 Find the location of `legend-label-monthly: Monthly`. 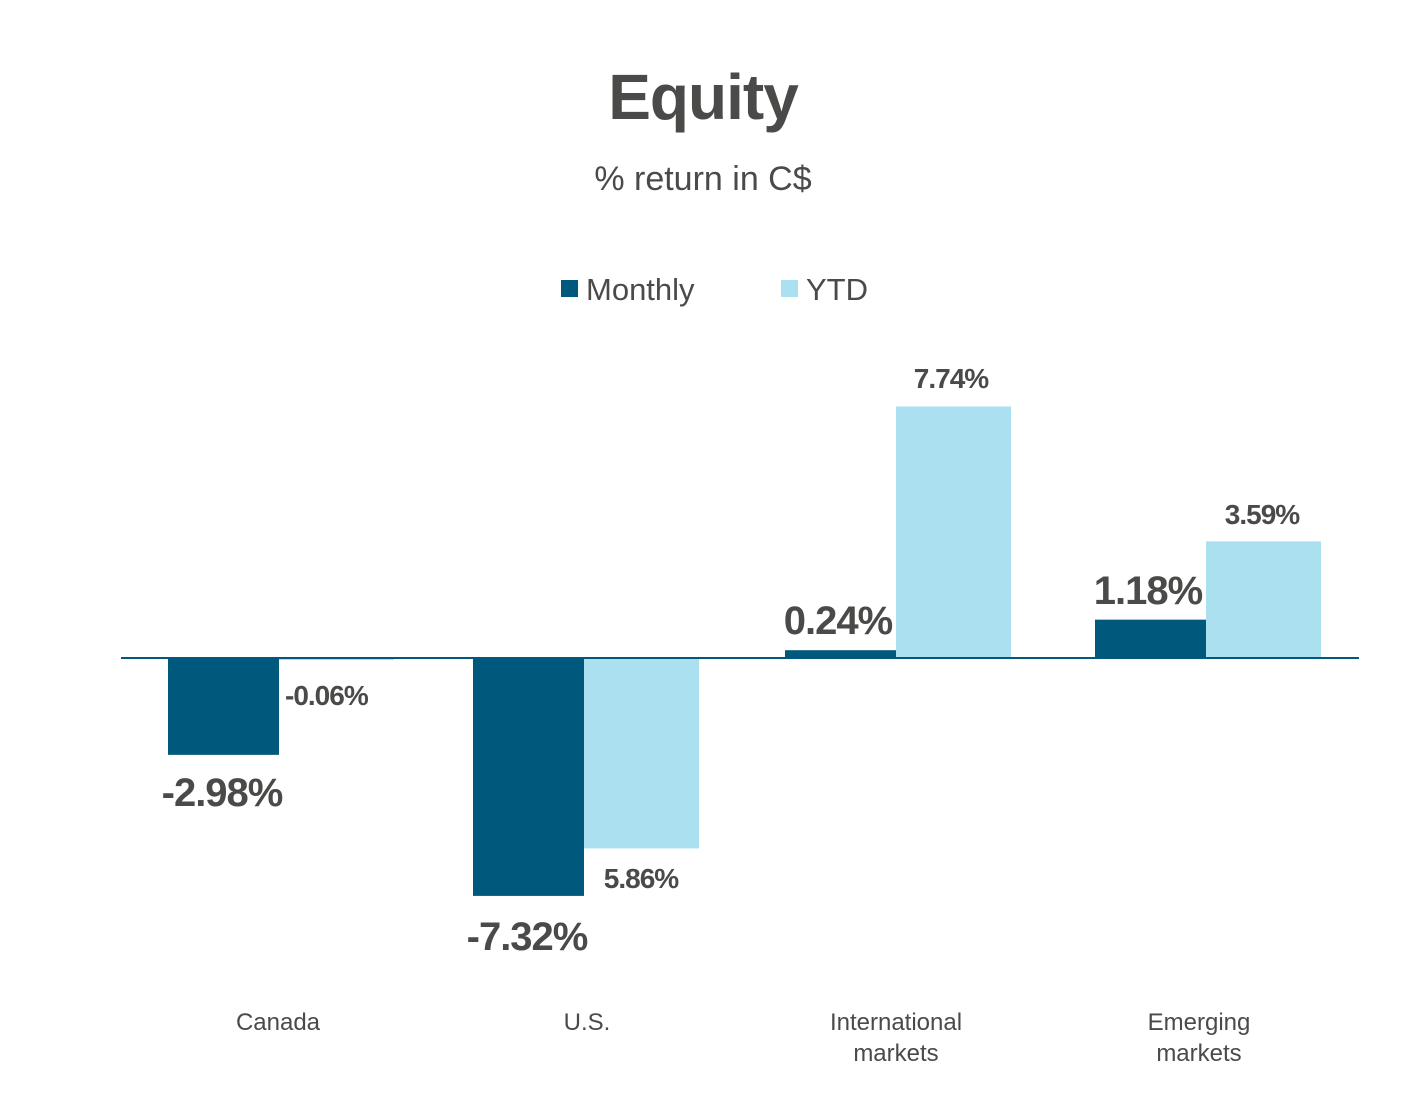

legend-label-monthly: Monthly is located at coordinates (640, 289).